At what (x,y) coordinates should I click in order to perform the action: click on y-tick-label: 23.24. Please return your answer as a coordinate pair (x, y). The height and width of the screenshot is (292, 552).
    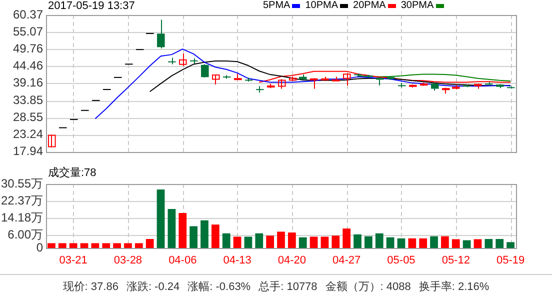
    Looking at the image, I should click on (28, 134).